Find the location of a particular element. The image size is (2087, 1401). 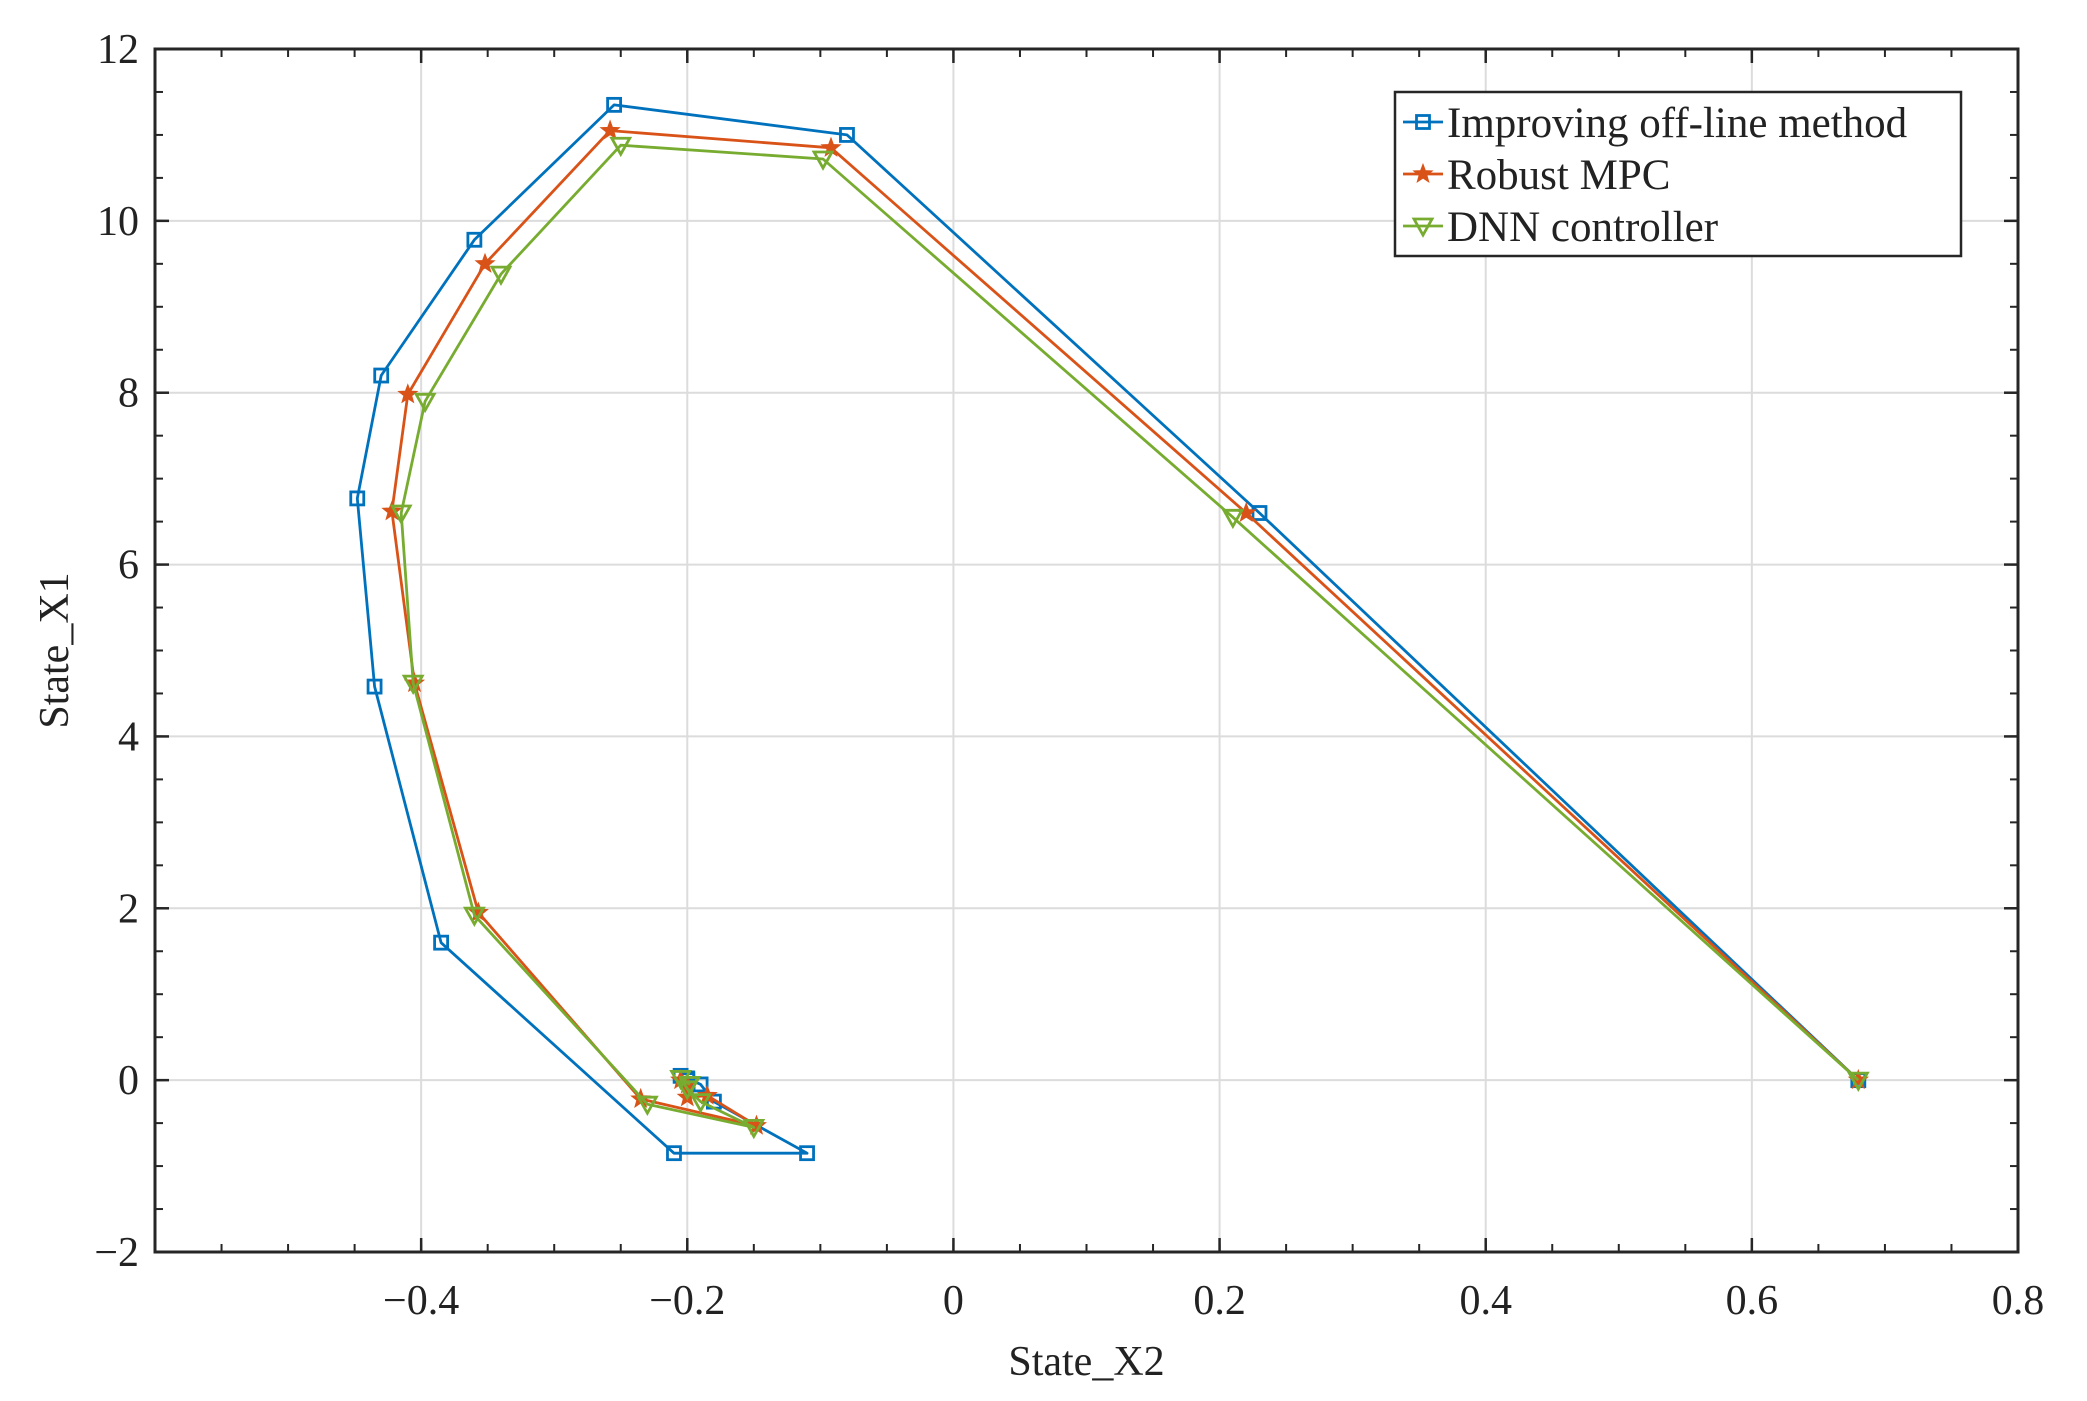

legend-label: Improving off-line method is located at coordinates (1677, 123).